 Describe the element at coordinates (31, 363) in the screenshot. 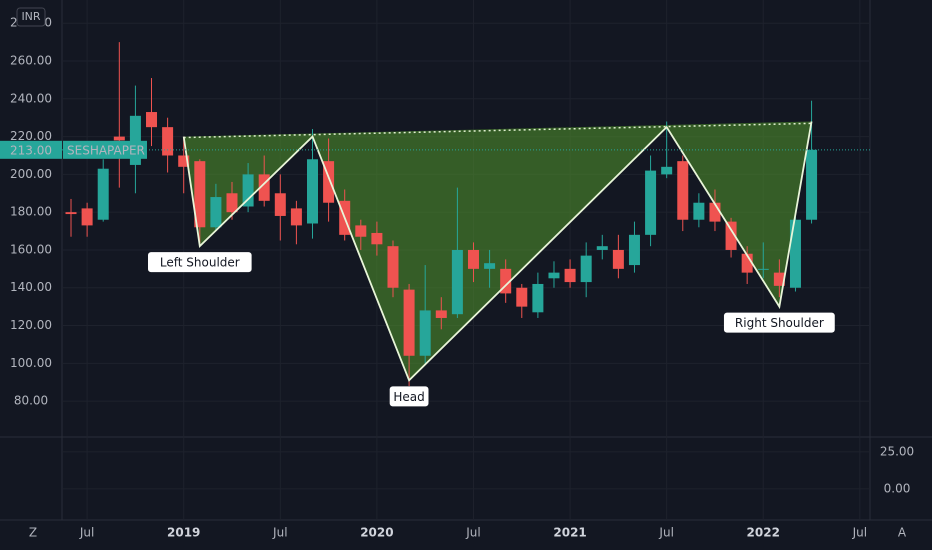

I see `y-tick-label: 100.00` at that location.